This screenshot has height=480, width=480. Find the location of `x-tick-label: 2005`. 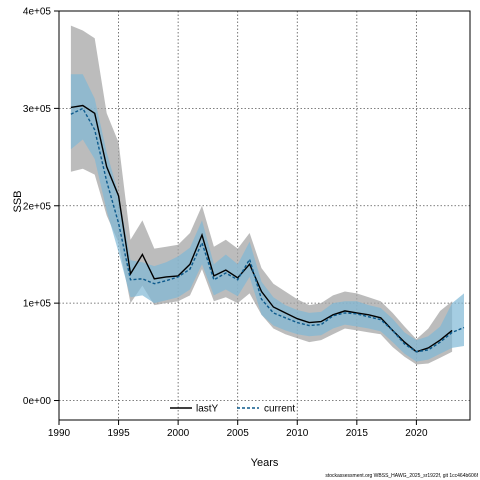

x-tick-label: 2005 is located at coordinates (238, 433).